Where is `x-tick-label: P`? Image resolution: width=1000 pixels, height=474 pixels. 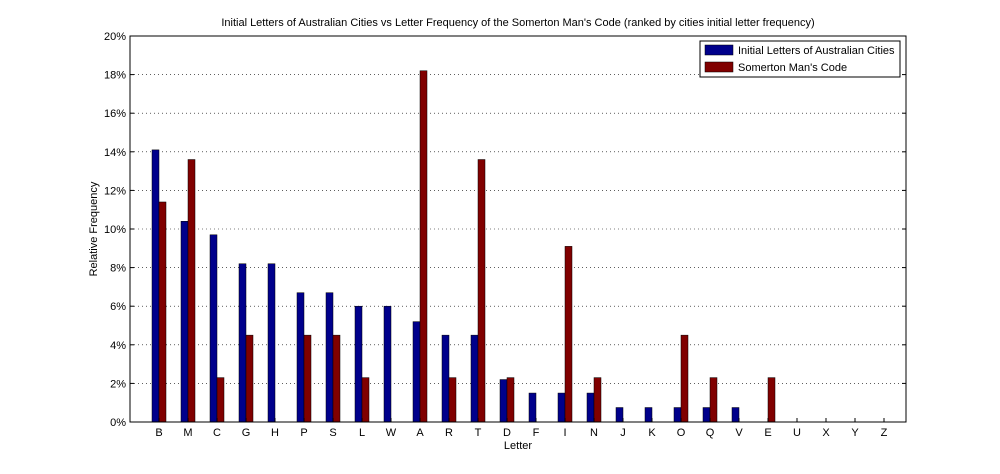 x-tick-label: P is located at coordinates (303, 433).